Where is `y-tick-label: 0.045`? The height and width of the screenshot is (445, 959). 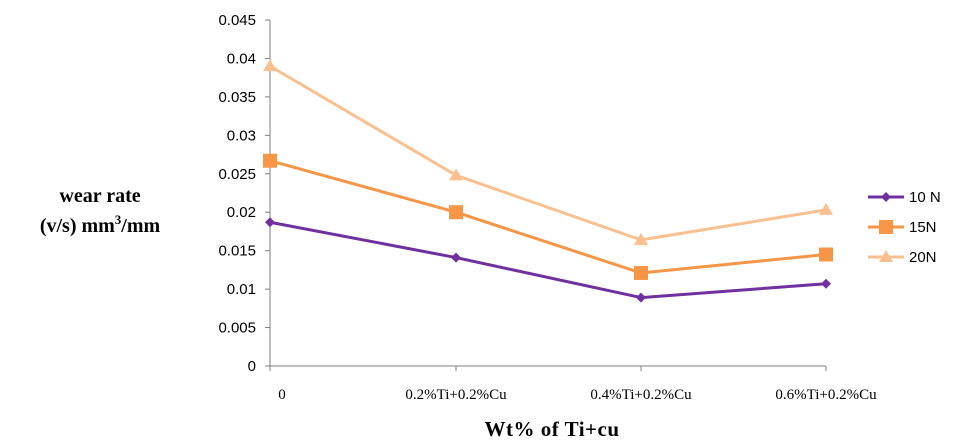 y-tick-label: 0.045 is located at coordinates (237, 20).